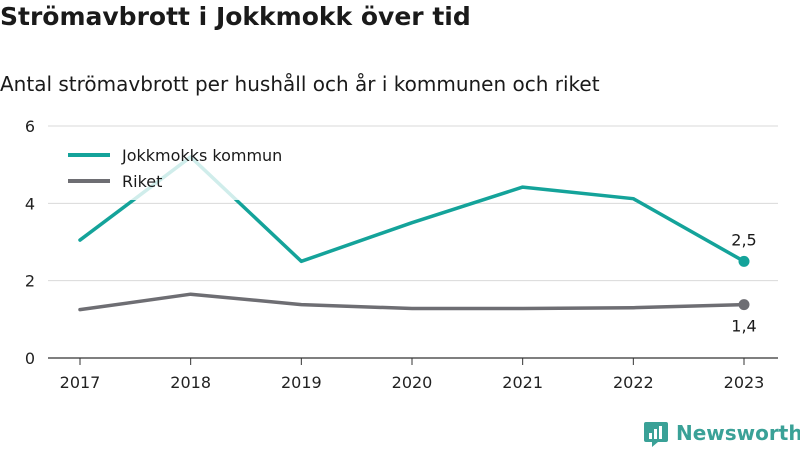  Describe the element at coordinates (412, 382) in the screenshot. I see `x-tick-label: 2020` at that location.